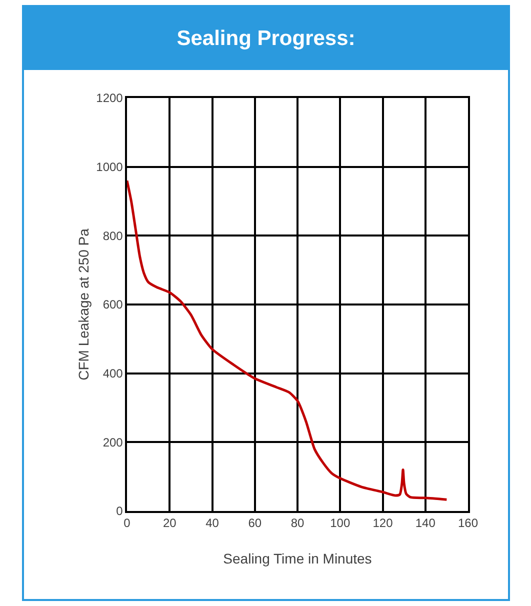 The image size is (531, 606). I want to click on x-tick-label: 20, so click(169, 523).